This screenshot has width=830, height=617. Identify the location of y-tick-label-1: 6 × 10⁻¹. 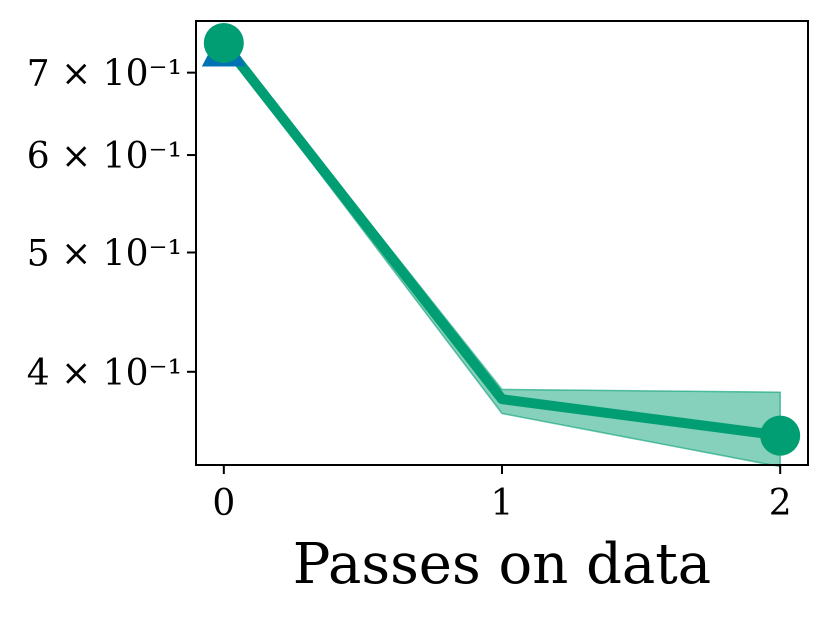
(104, 156).